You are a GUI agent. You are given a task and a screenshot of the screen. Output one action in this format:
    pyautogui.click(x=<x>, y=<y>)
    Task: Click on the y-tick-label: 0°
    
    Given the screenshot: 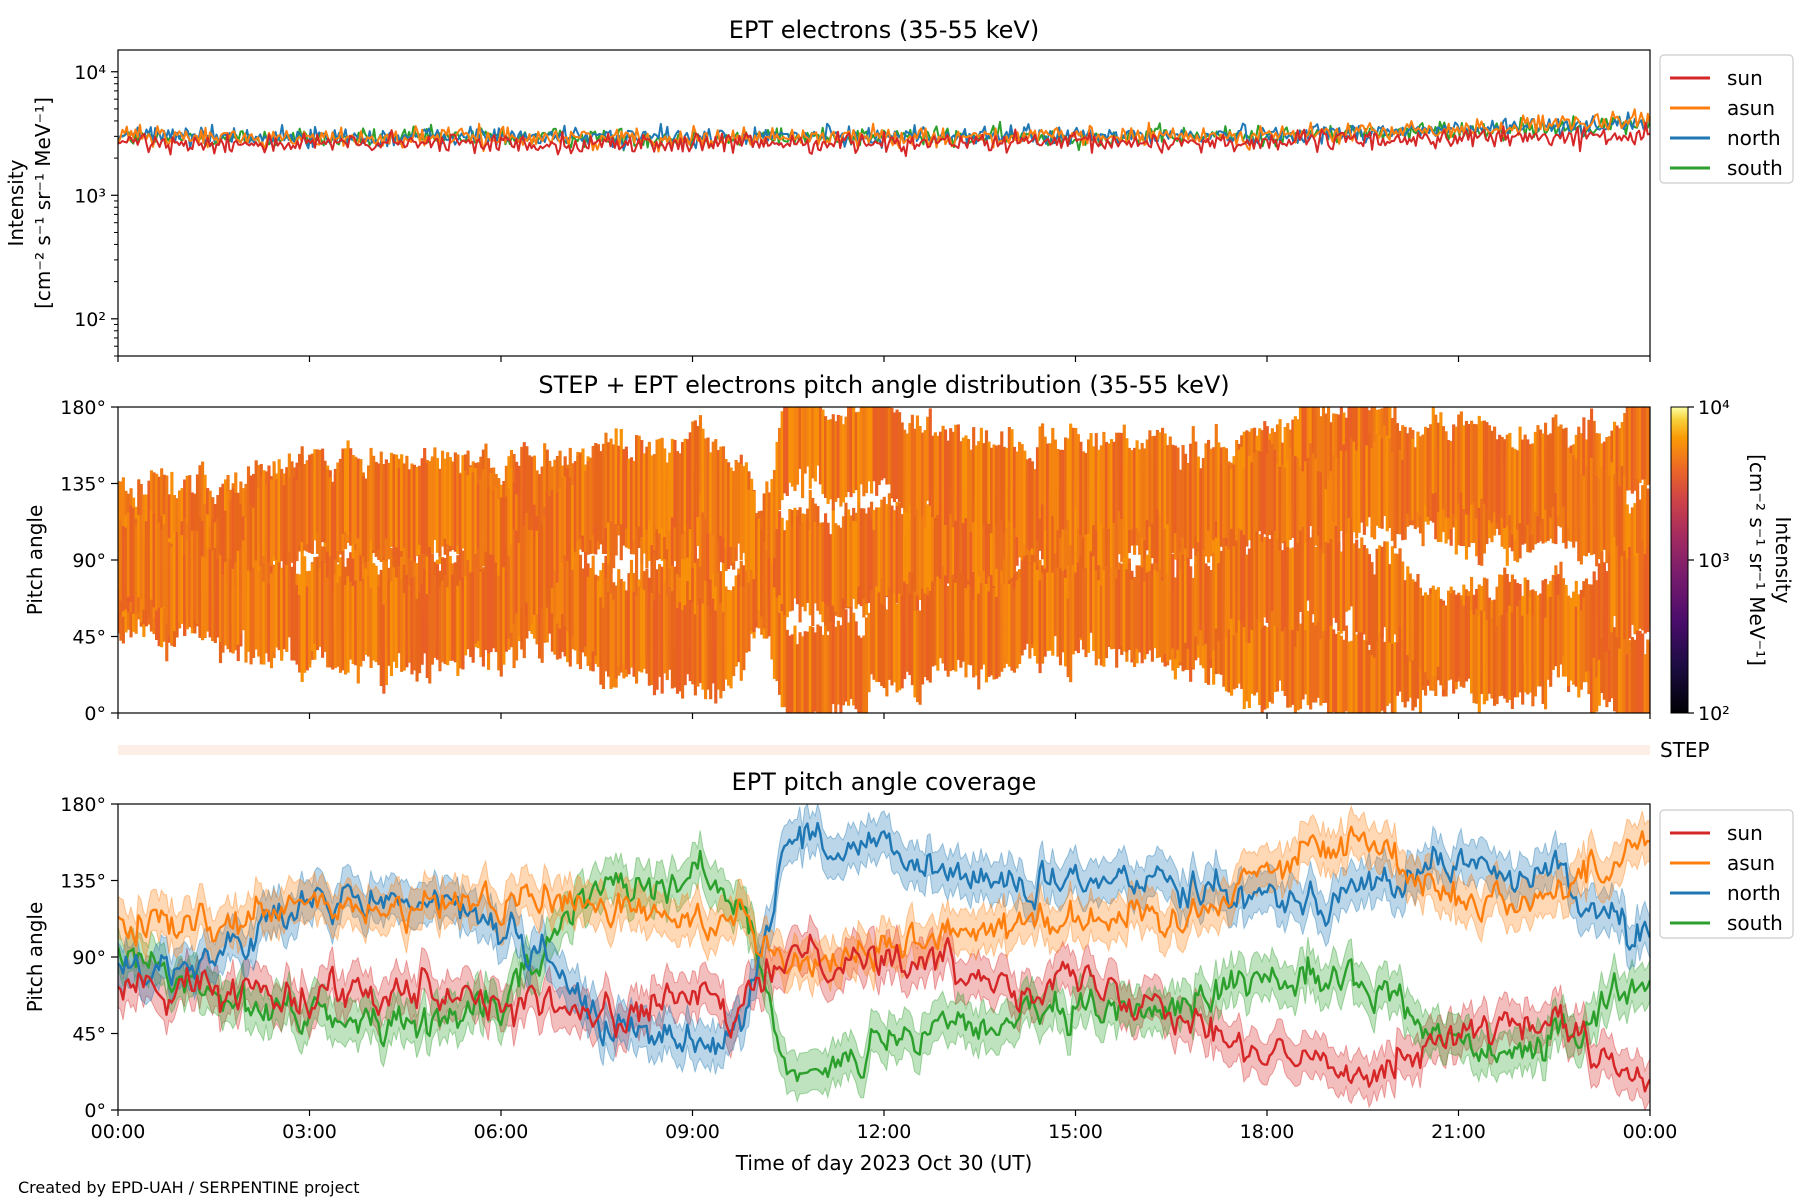 What is the action you would take?
    pyautogui.click(x=95, y=1111)
    